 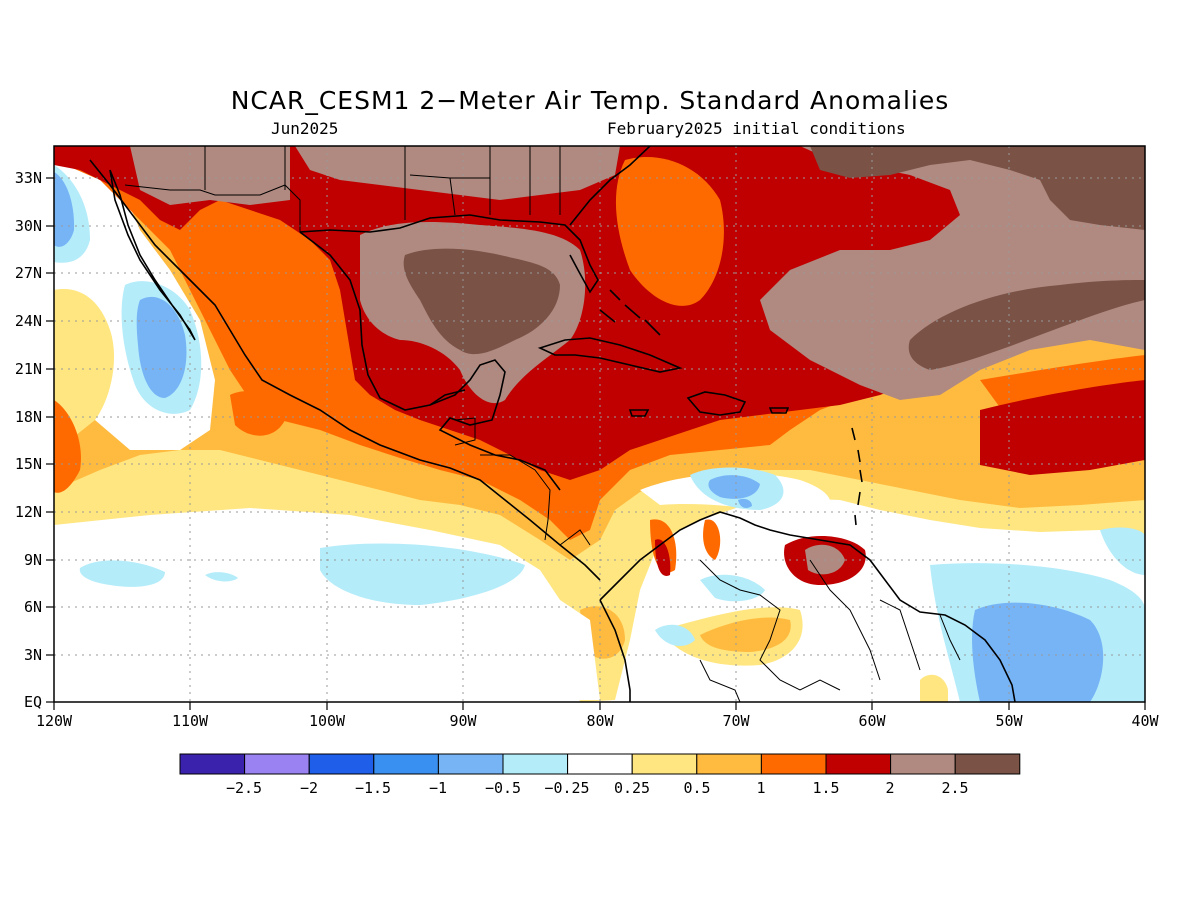 What do you see at coordinates (760, 788) in the screenshot?
I see `colorbar-label: 1` at bounding box center [760, 788].